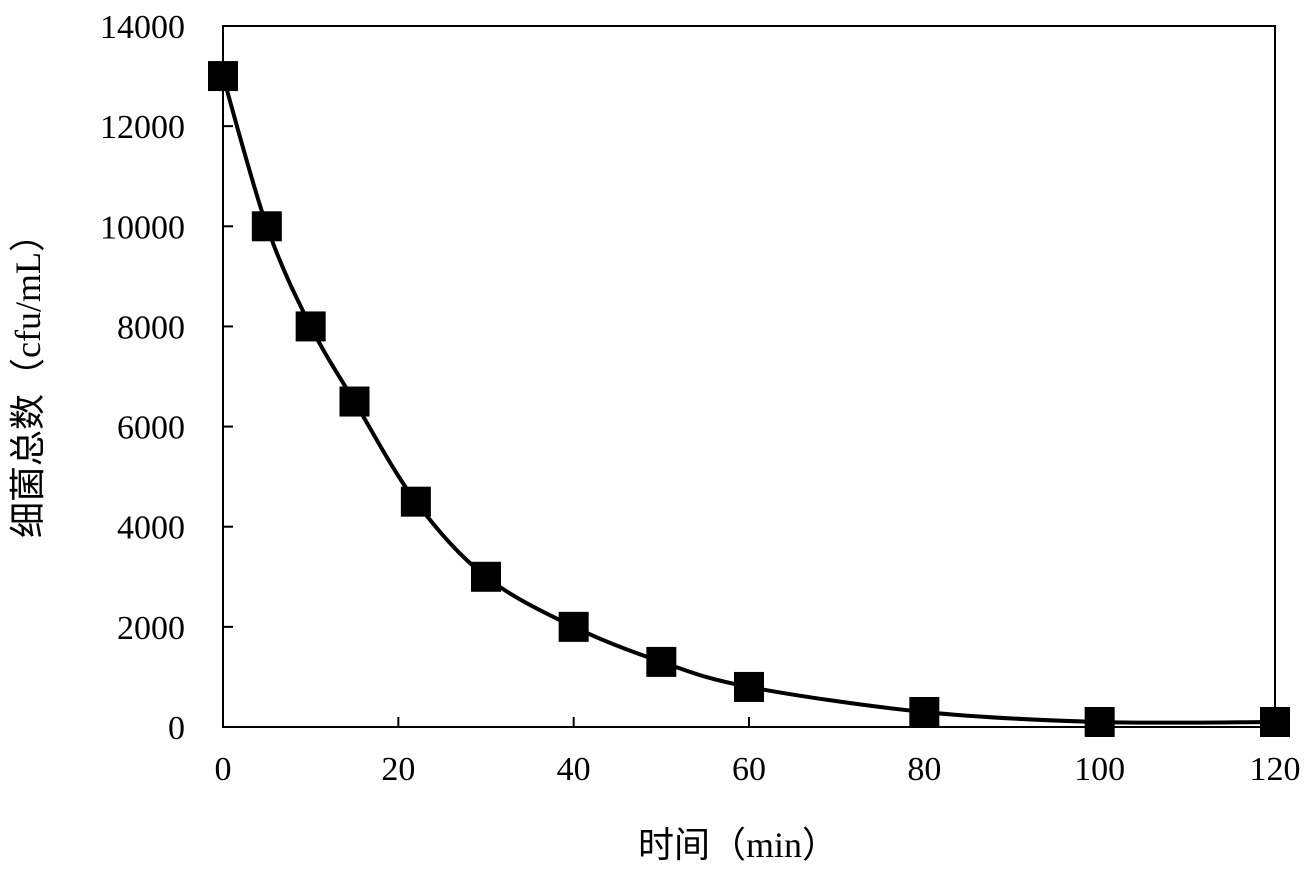 The width and height of the screenshot is (1315, 871). I want to click on x-tick-label: 80, so click(924, 769).